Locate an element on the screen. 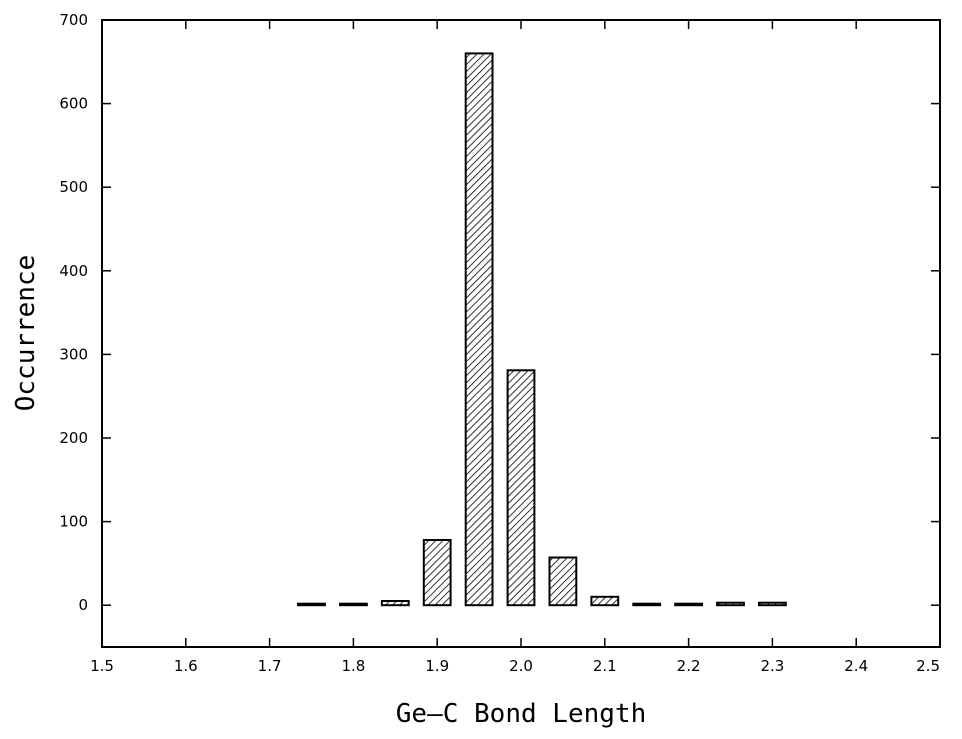 This screenshot has width=962, height=739. y-tick-label: 200 is located at coordinates (73, 438).